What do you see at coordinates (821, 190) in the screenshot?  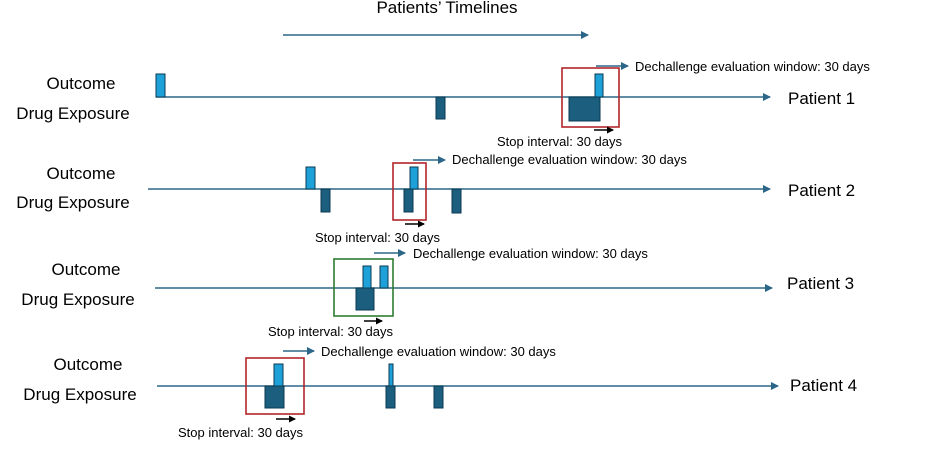 I see `patient-label: Patient 2` at bounding box center [821, 190].